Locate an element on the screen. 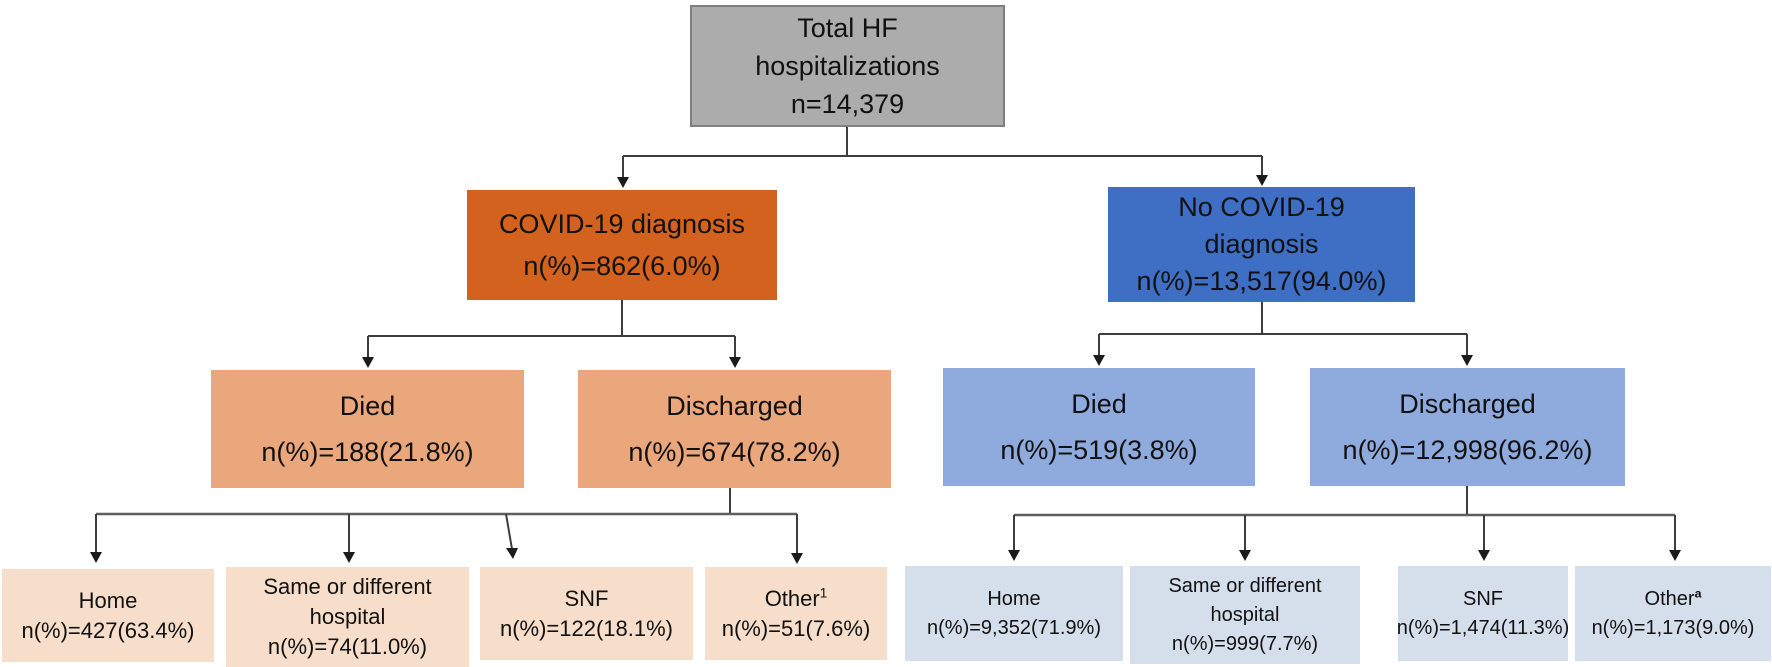  node-line: n(%)=13,517(94.0%) is located at coordinates (1261, 281).